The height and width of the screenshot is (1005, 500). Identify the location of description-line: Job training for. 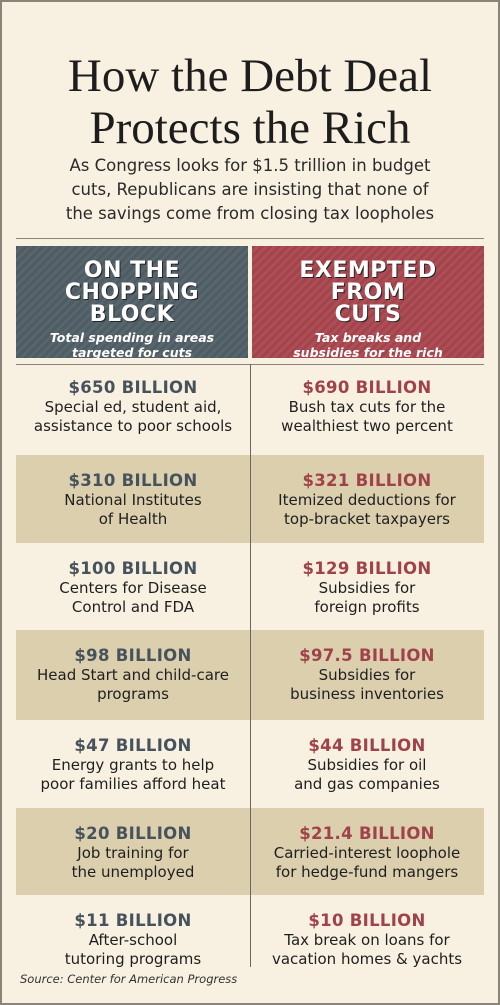
(133, 853).